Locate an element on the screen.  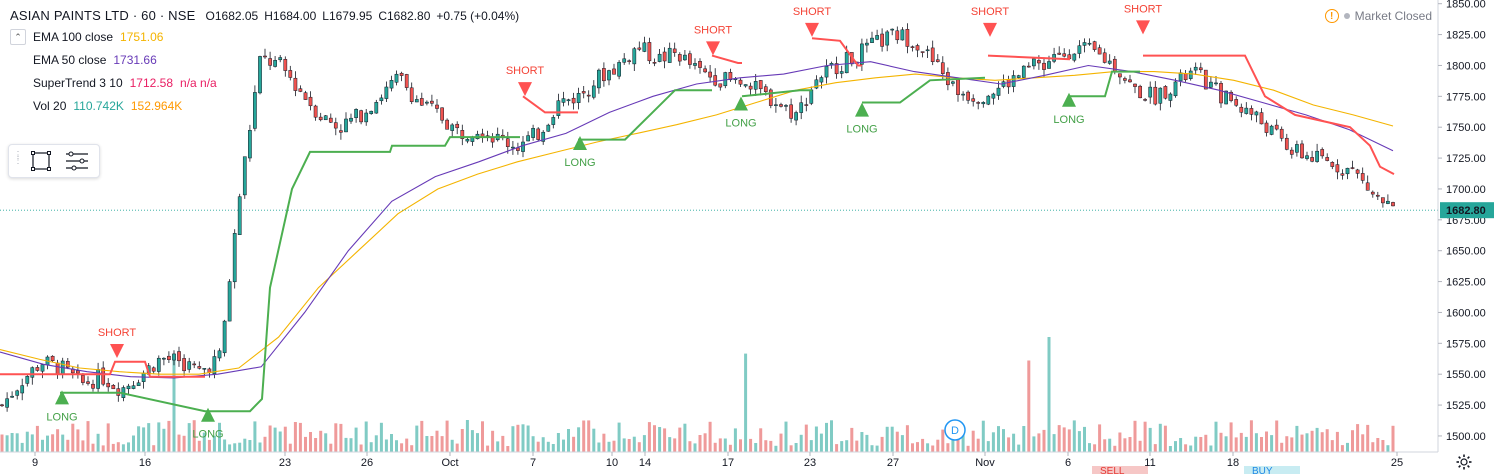
dividend-marker: D is located at coordinates (955, 430).